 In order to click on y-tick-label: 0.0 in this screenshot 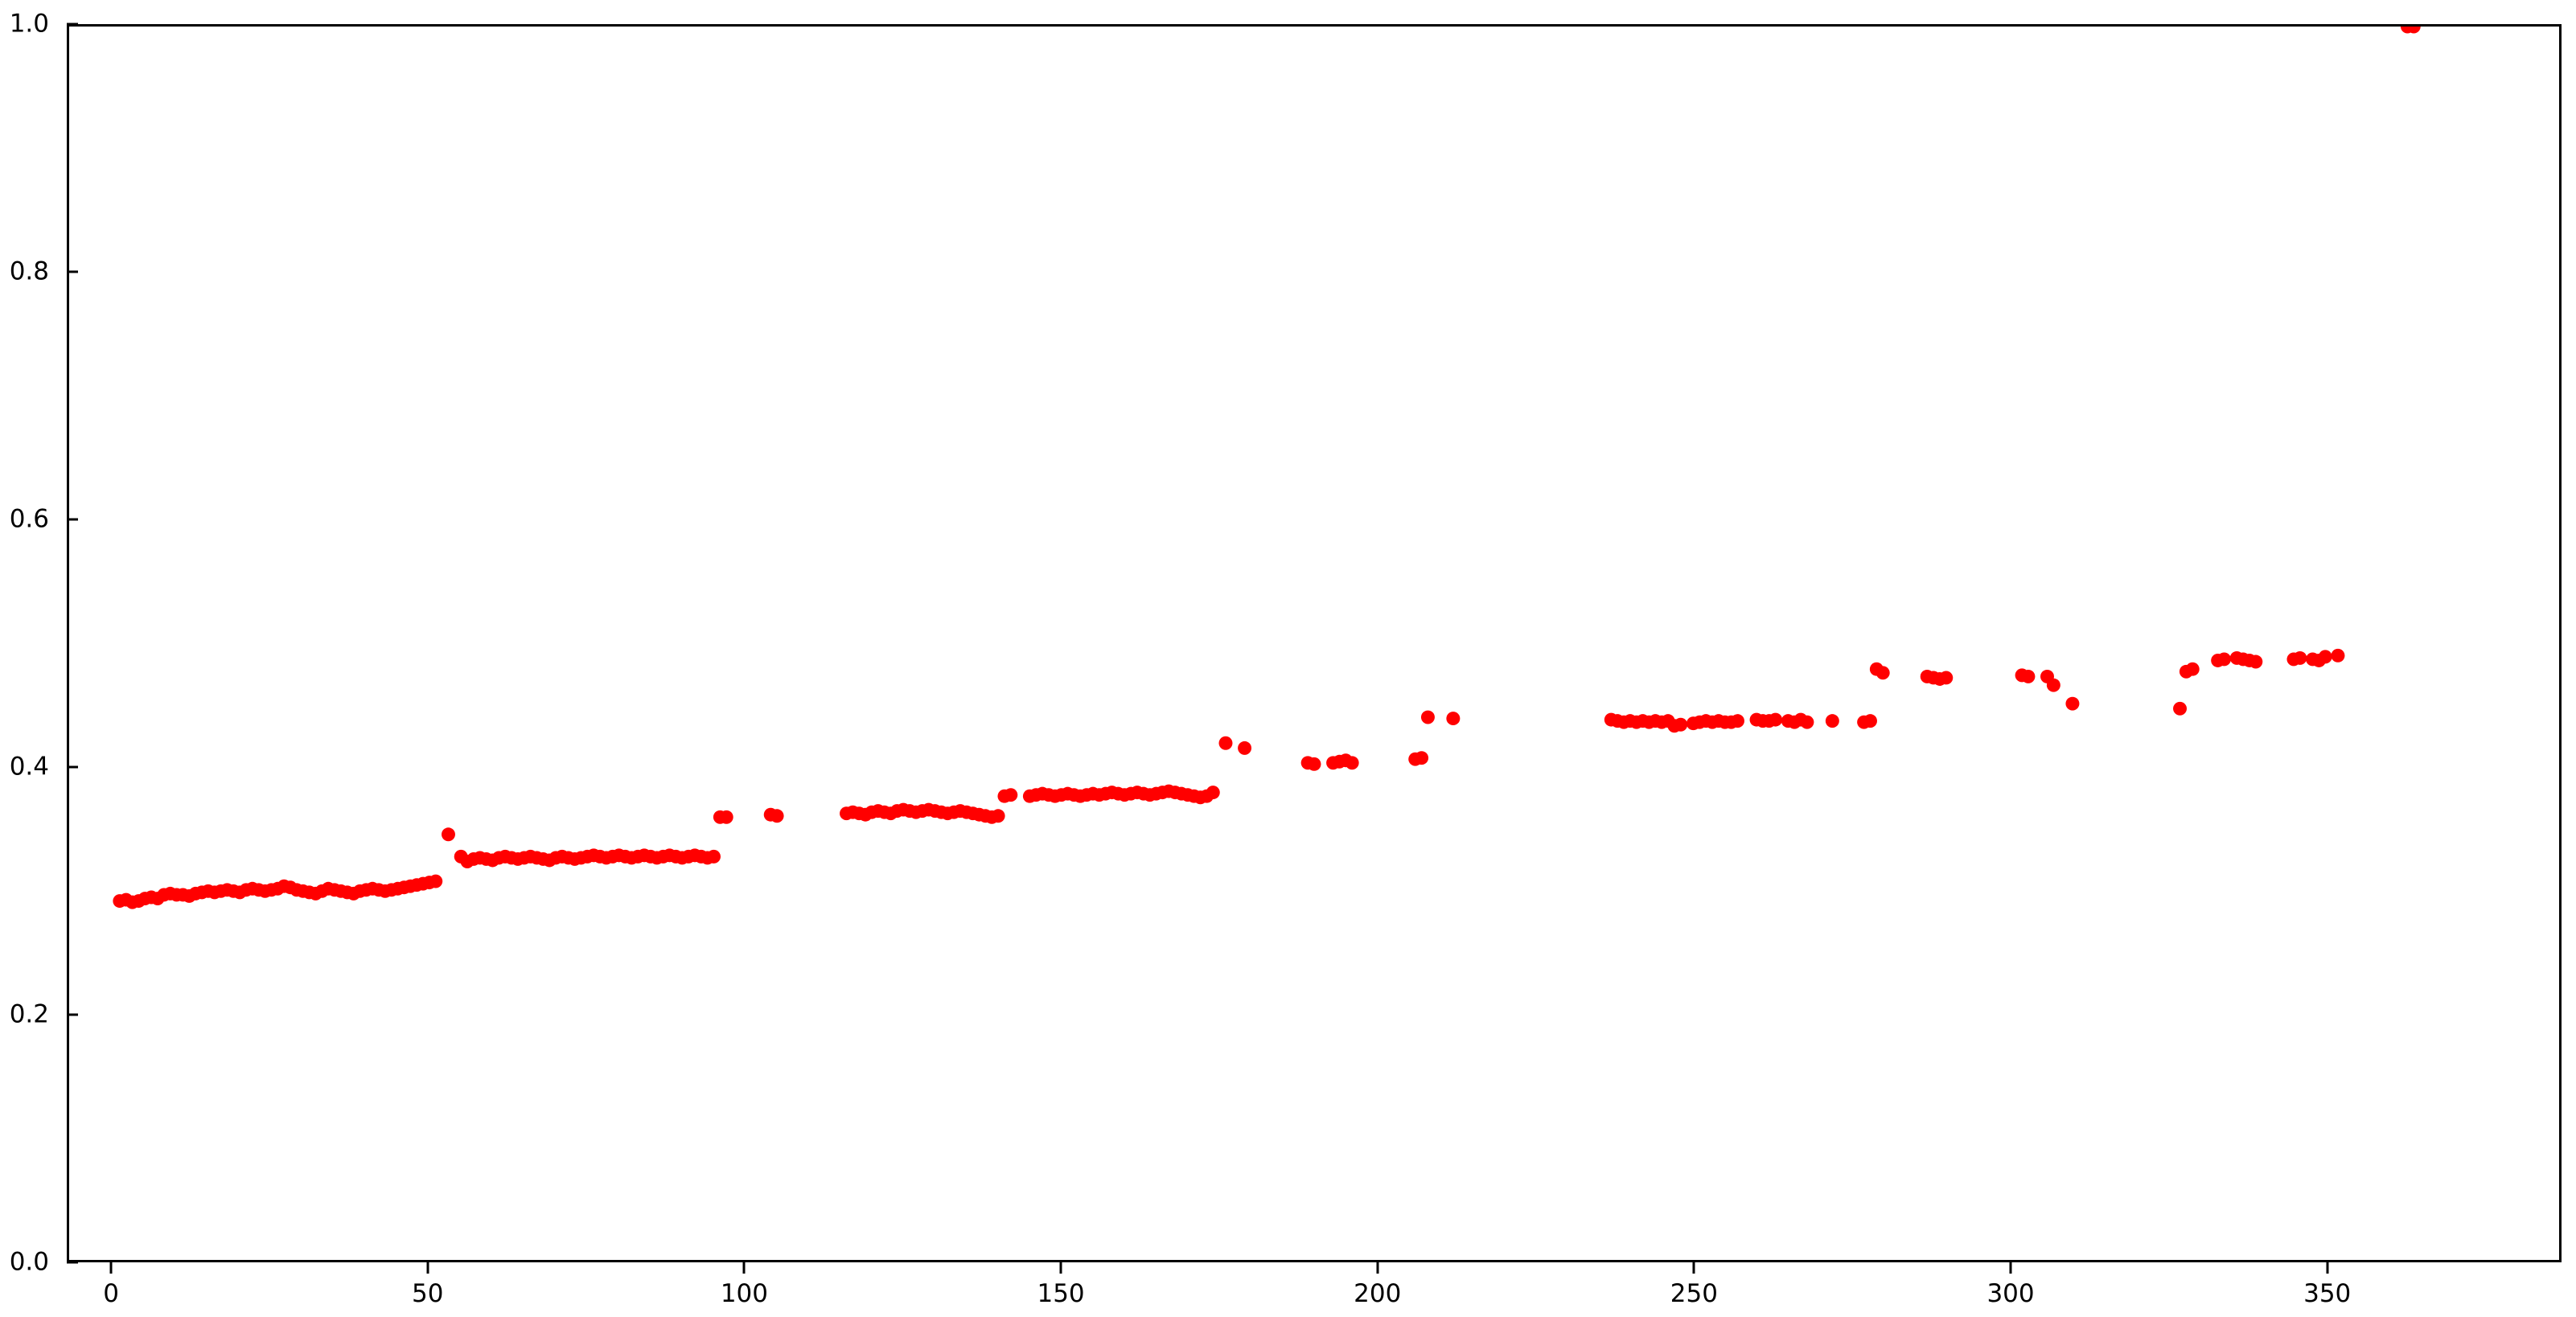, I will do `click(29, 1262)`.